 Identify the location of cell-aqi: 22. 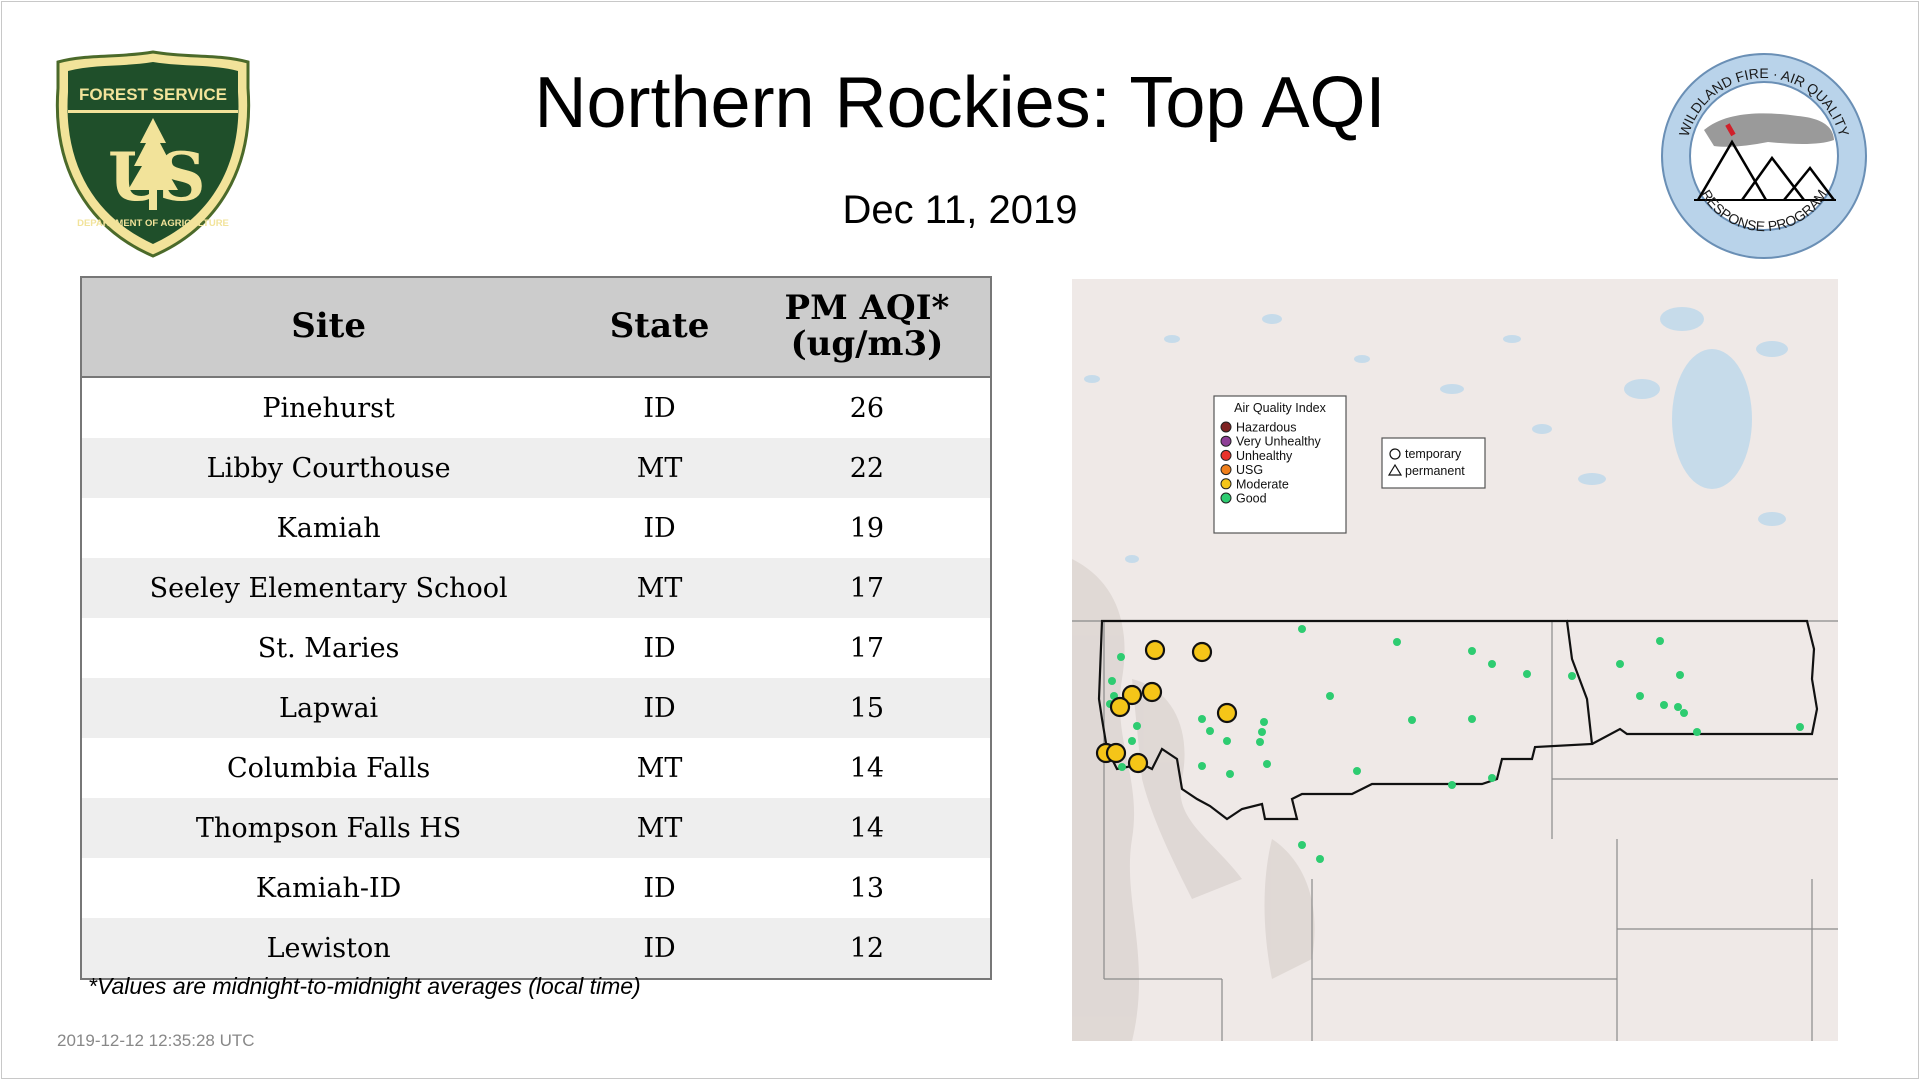
(867, 468).